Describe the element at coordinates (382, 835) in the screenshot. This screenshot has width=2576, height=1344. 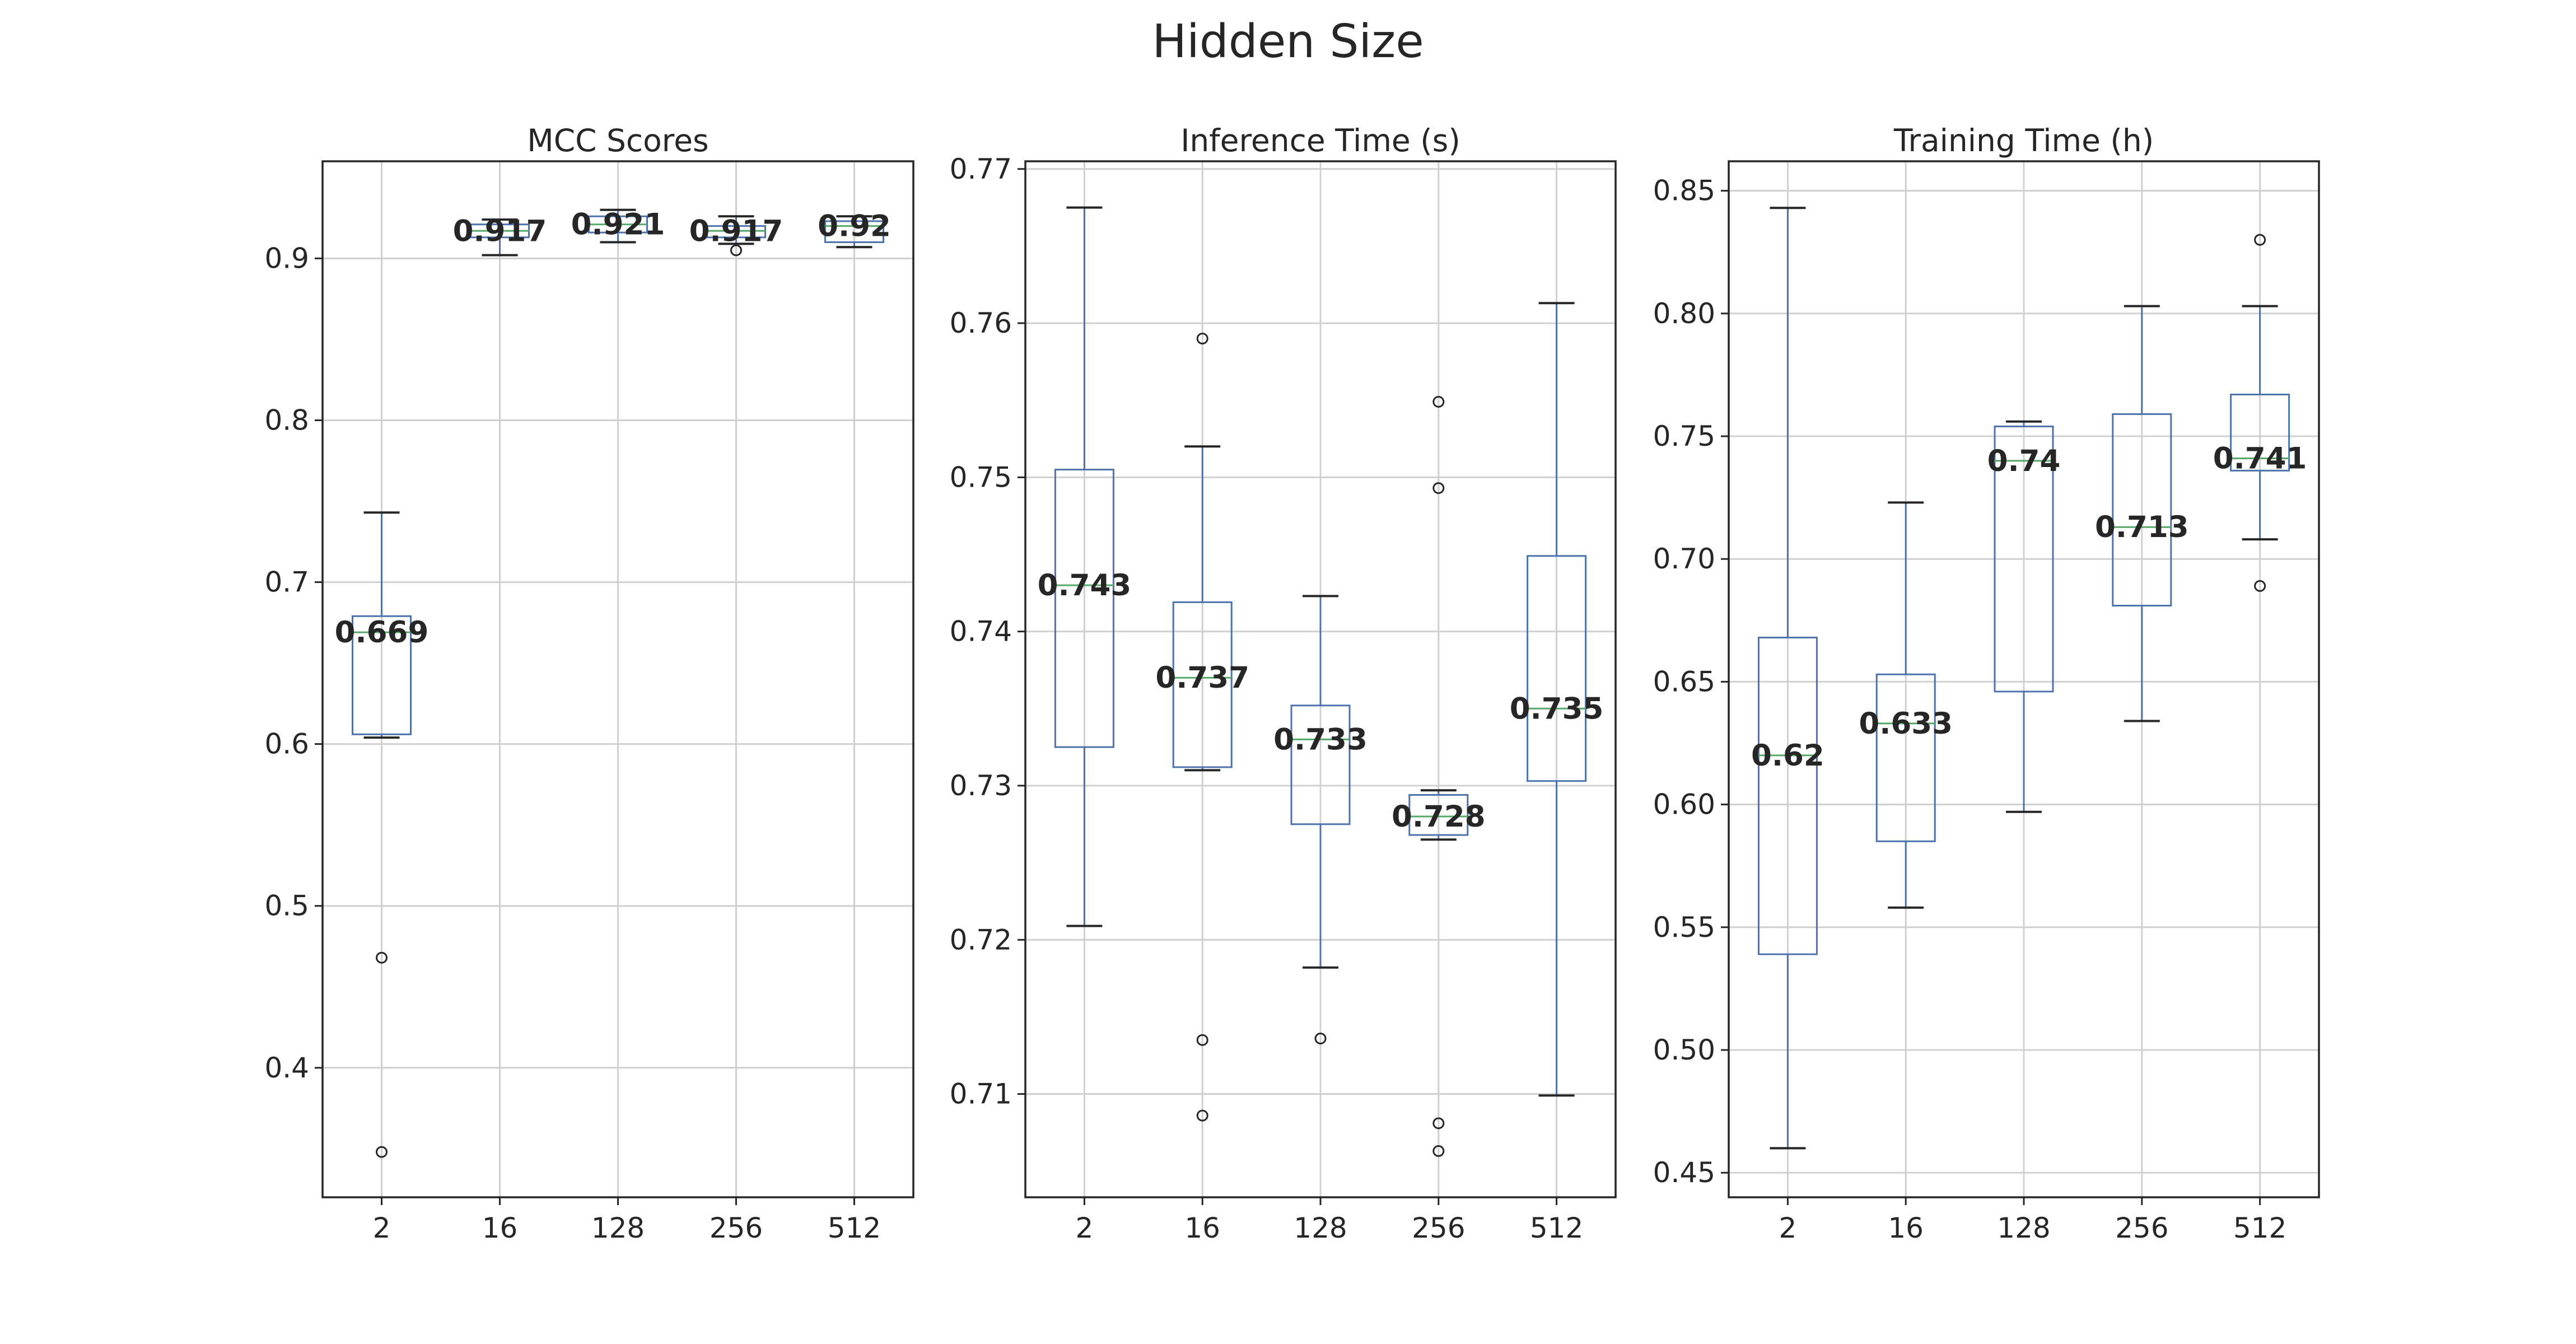
I see `box-2: 0.669` at that location.